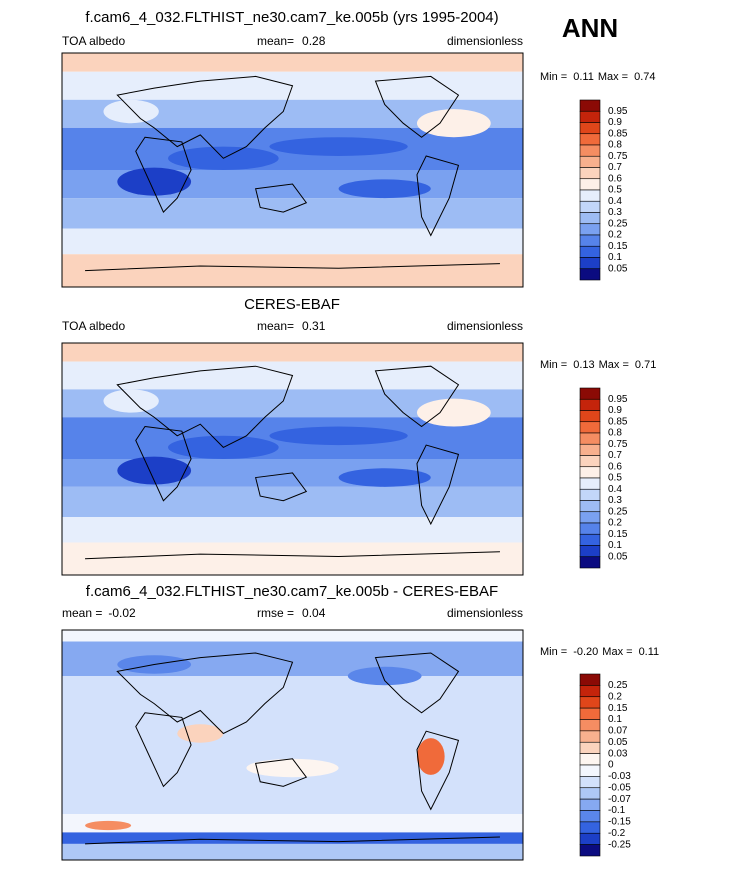 This screenshot has width=732, height=870. I want to click on colorbar-label: 0.4, so click(615, 489).